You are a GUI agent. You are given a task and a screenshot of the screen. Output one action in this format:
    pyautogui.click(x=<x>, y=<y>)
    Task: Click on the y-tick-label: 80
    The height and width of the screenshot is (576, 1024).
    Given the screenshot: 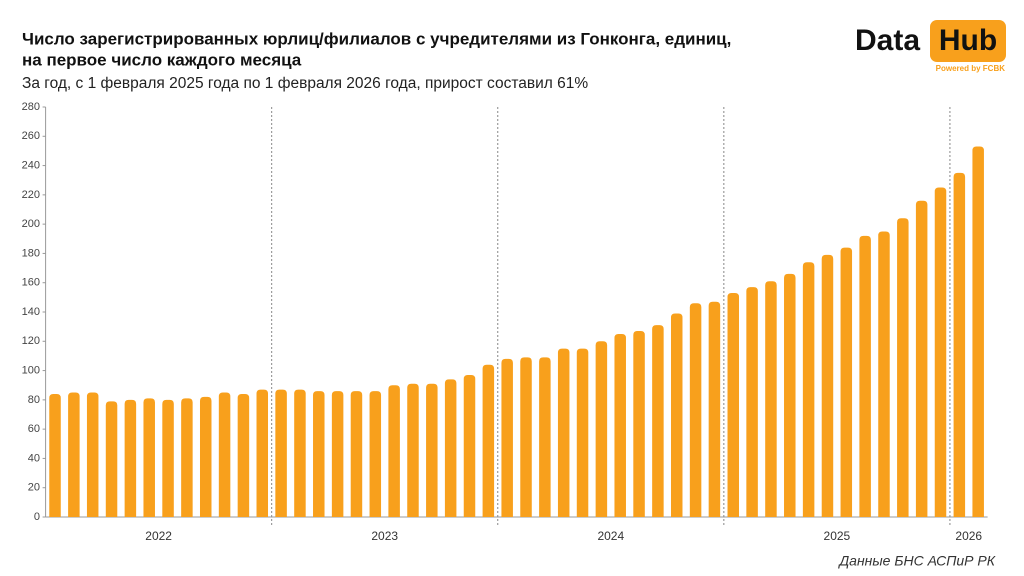 What is the action you would take?
    pyautogui.click(x=34, y=400)
    